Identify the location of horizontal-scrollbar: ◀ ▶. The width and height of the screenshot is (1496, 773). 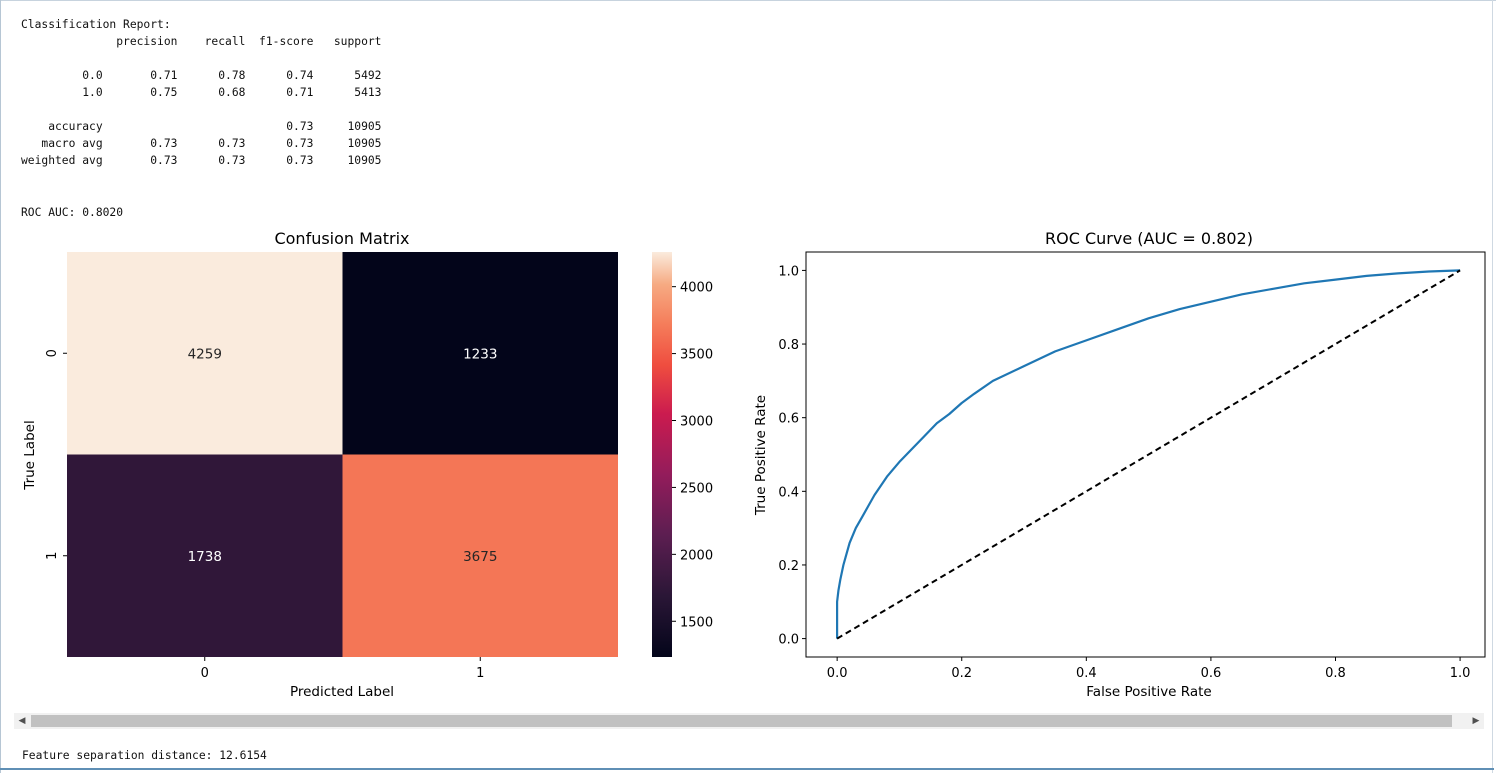
(749, 721).